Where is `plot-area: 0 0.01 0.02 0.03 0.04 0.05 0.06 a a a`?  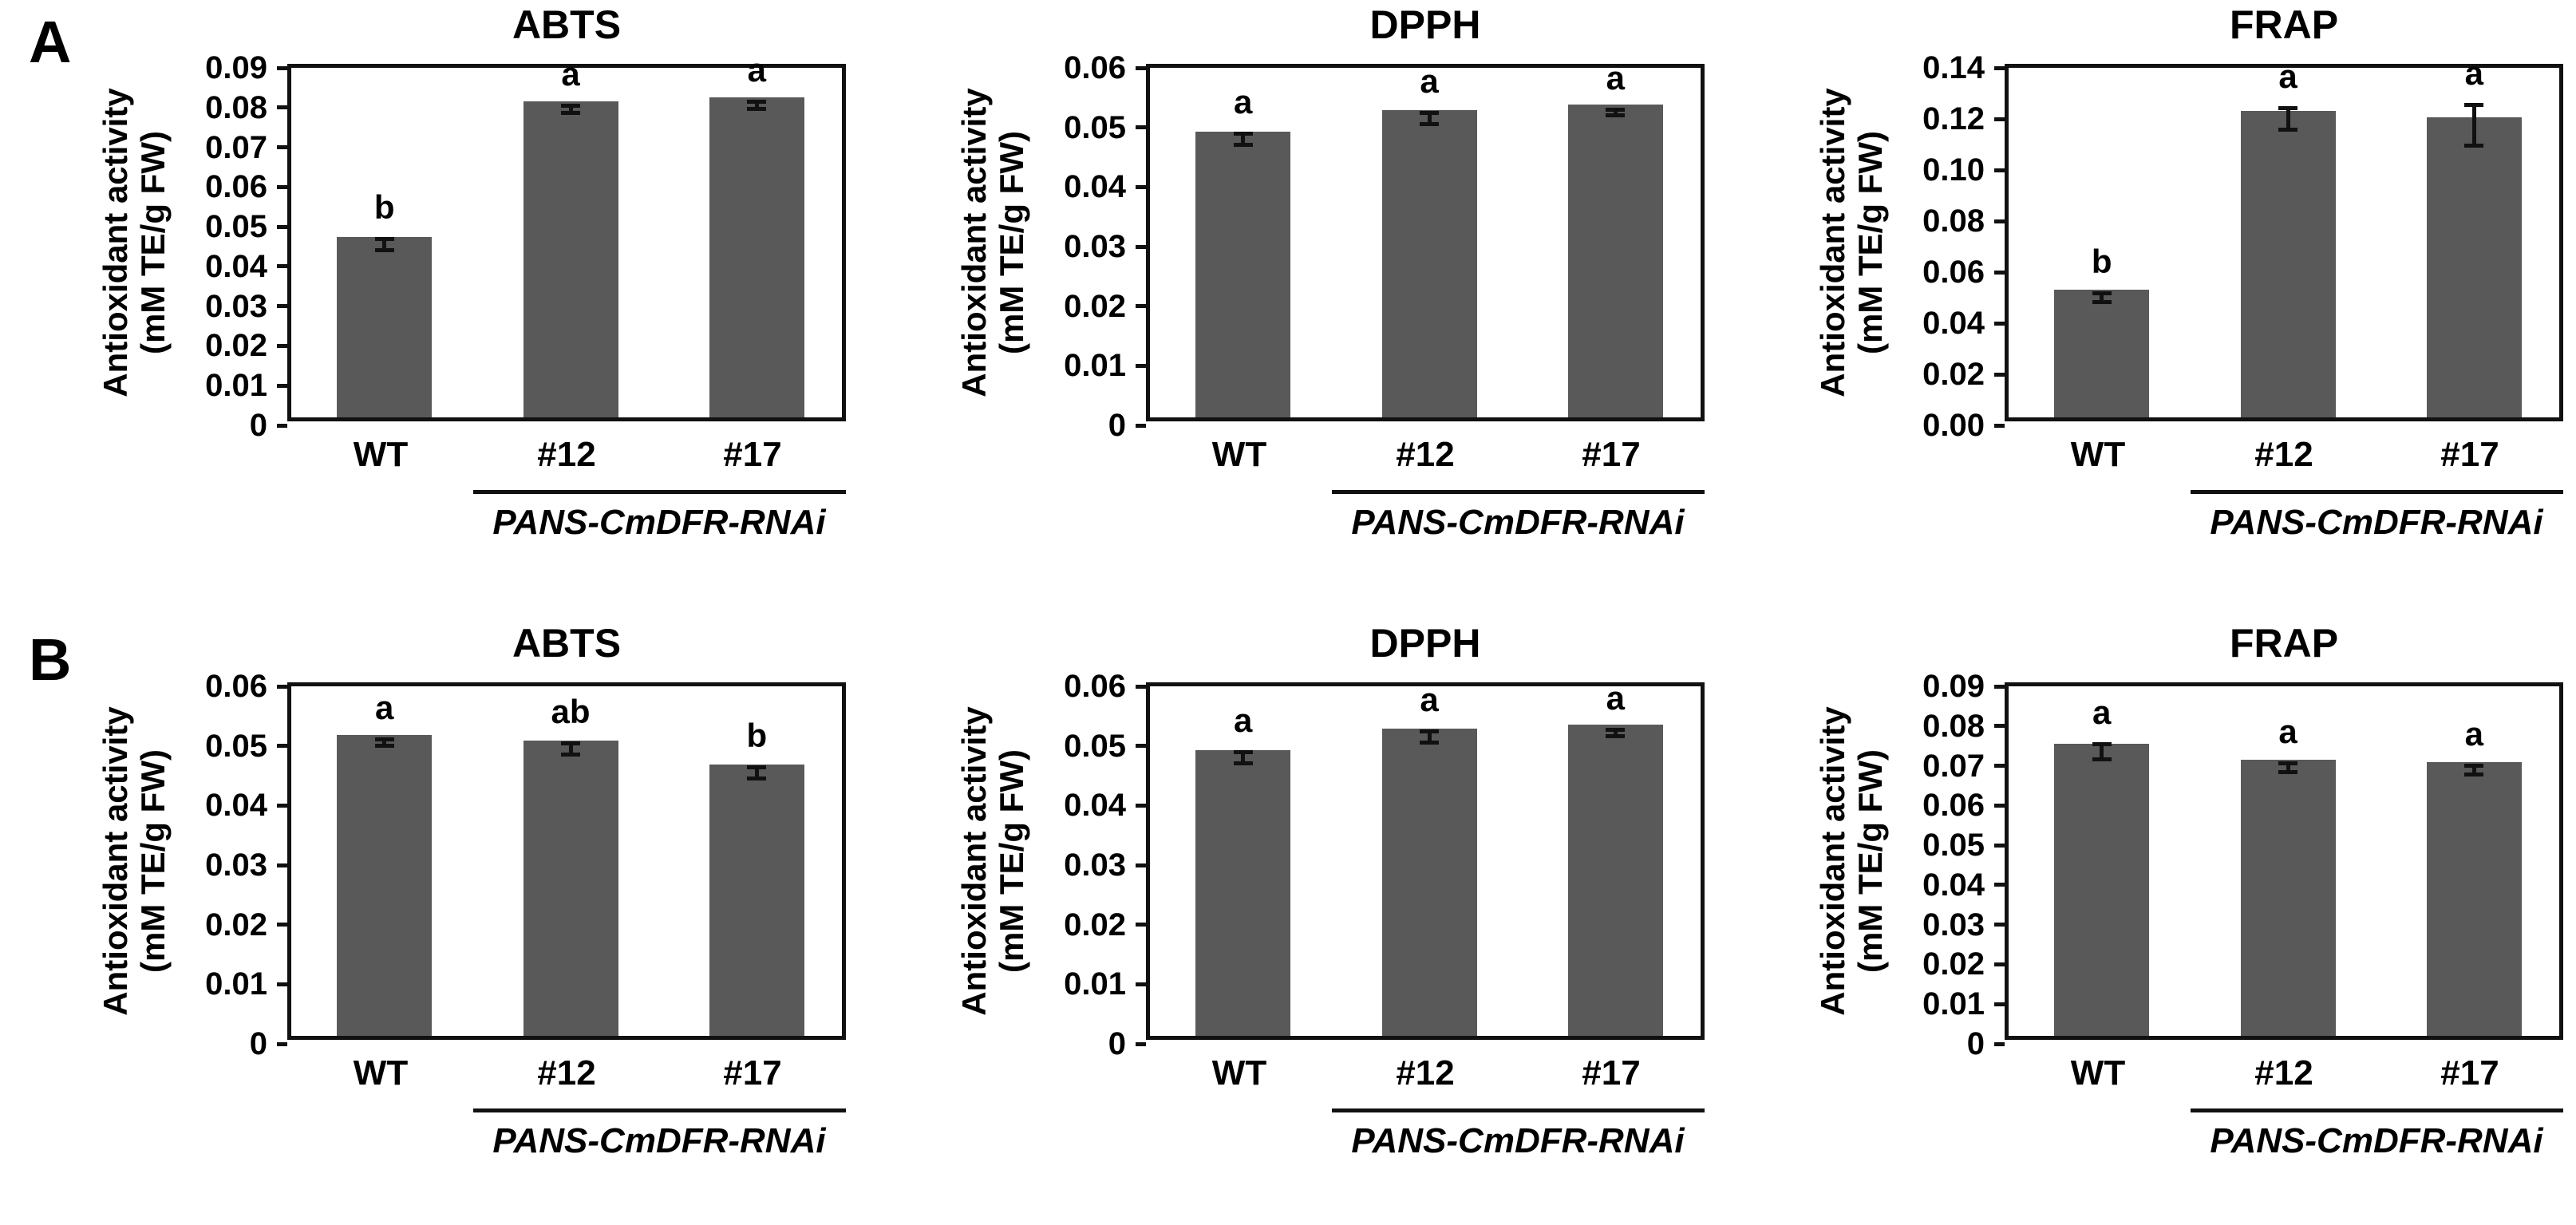
plot-area: 0 0.01 0.02 0.03 0.04 0.05 0.06 a a a is located at coordinates (1384, 246).